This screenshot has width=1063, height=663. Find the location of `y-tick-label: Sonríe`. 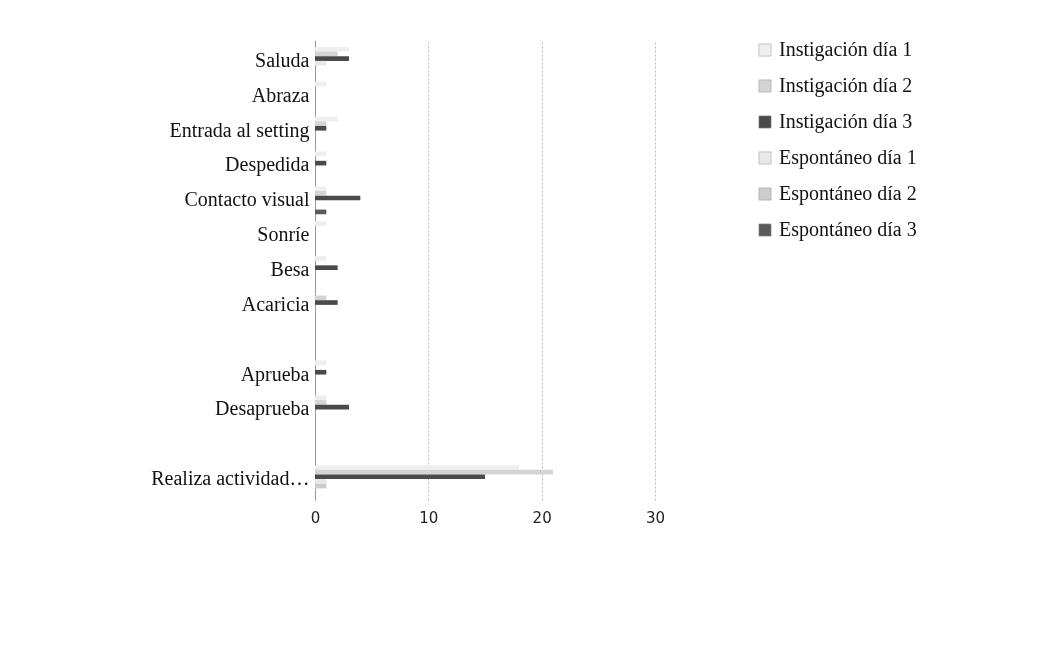

y-tick-label: Sonríe is located at coordinates (283, 234).